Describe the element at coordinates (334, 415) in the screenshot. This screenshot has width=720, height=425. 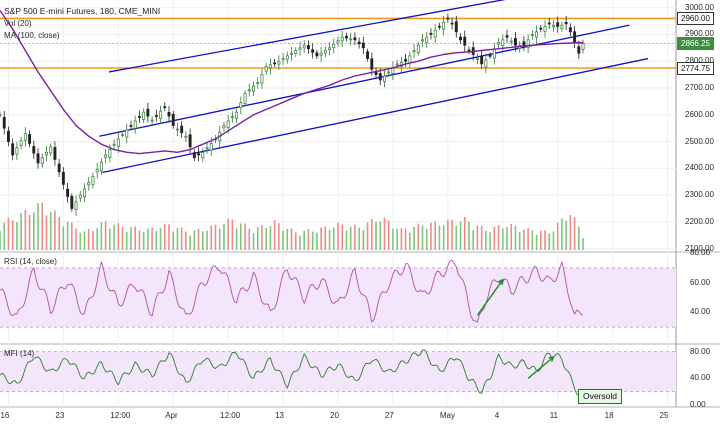
I see `x-tick-label: 20` at that location.